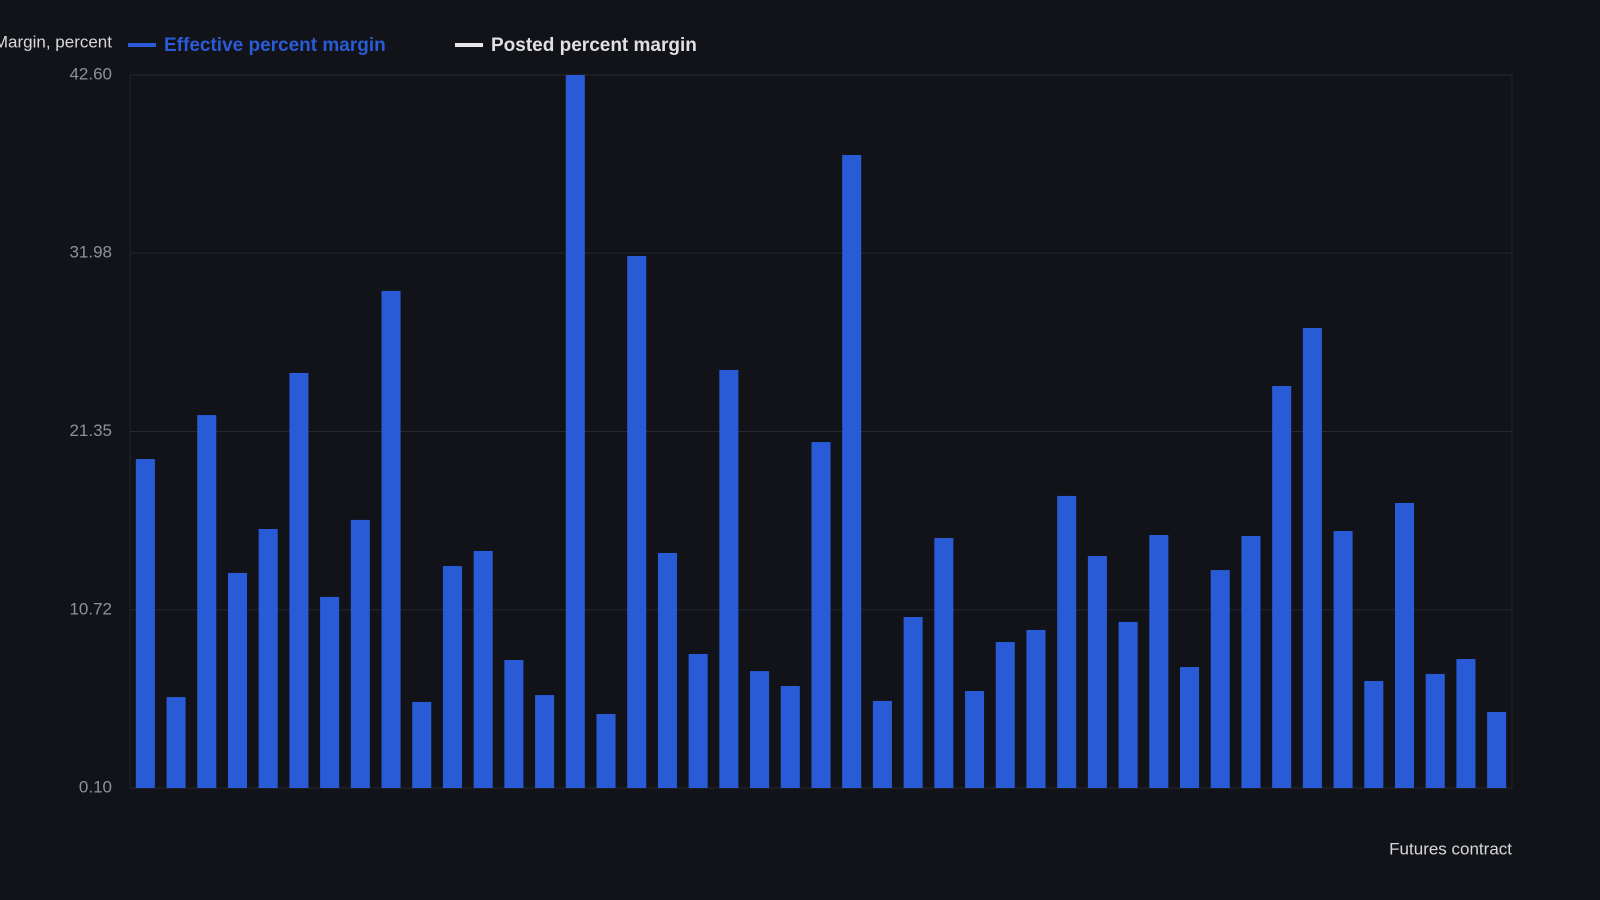 This screenshot has height=900, width=1600. I want to click on y-tick-label: 31.98, so click(90, 252).